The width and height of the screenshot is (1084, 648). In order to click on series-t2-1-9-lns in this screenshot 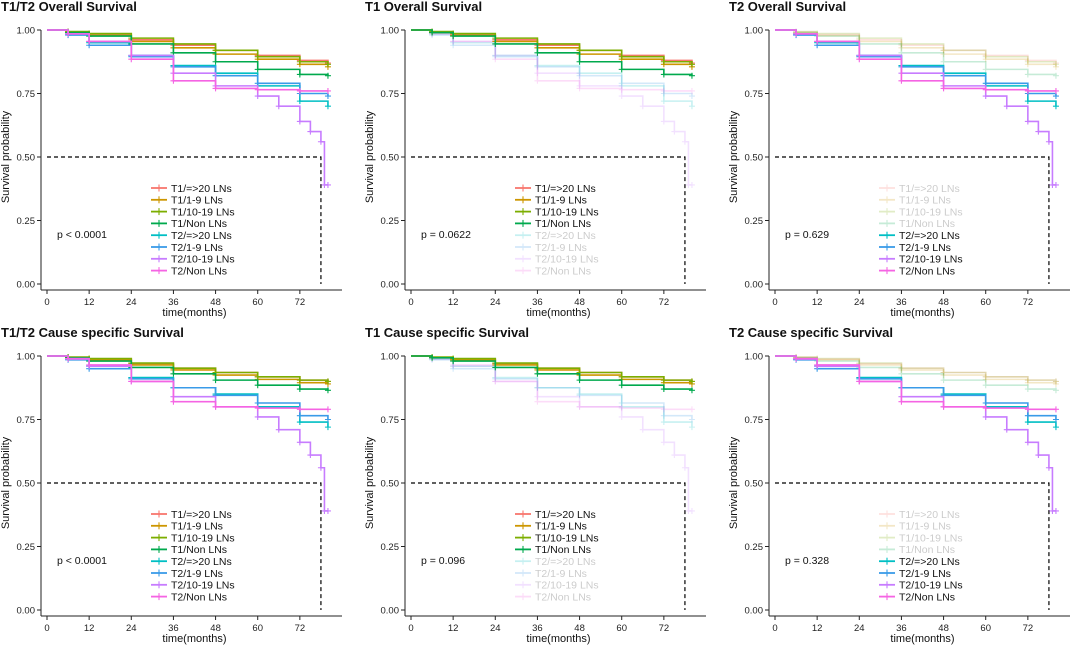, I will do `click(553, 64)`.